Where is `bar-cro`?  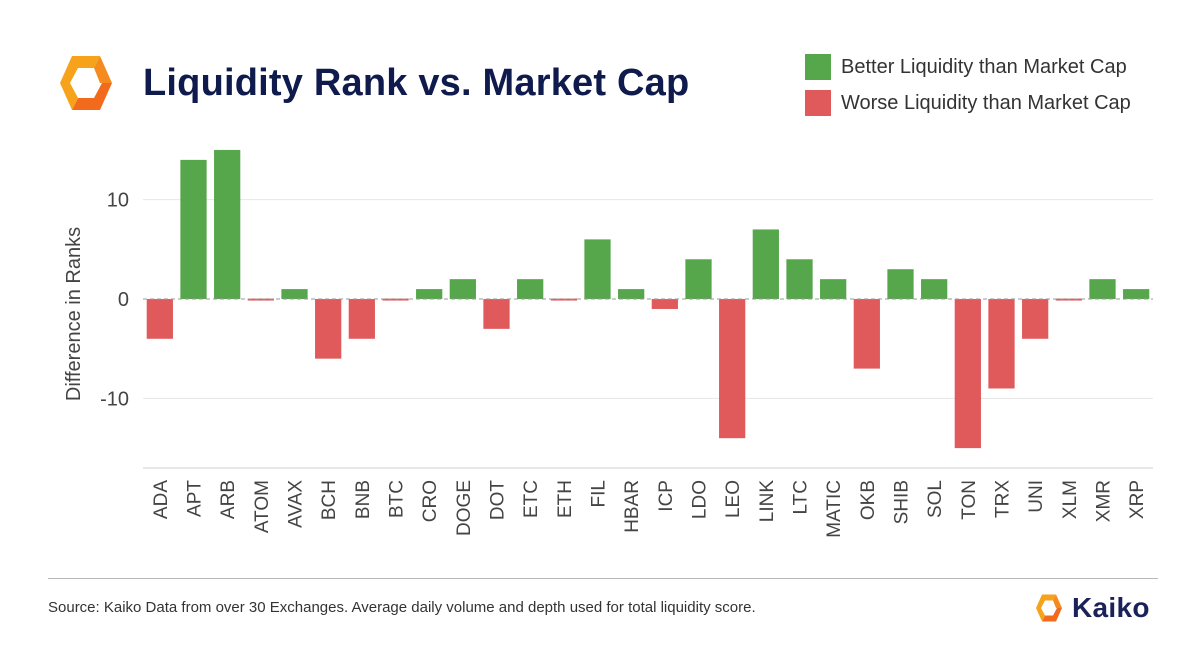
bar-cro is located at coordinates (429, 294).